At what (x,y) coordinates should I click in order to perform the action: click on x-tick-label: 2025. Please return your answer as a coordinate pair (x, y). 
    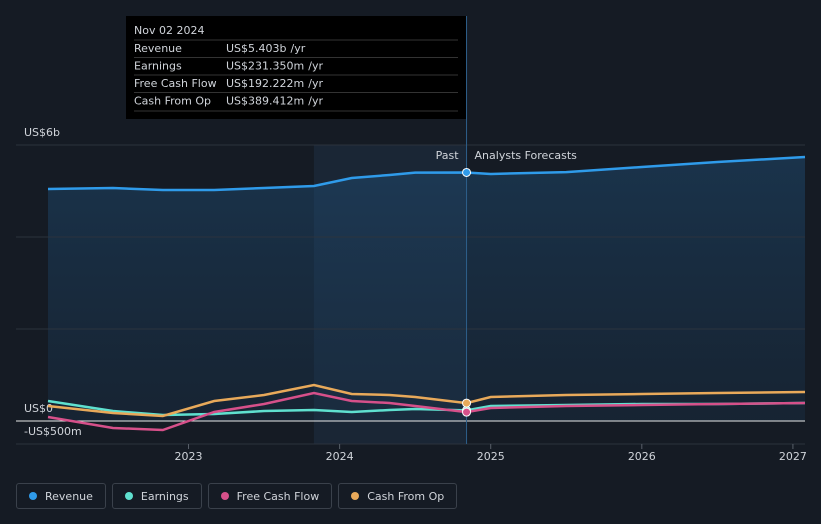
    Looking at the image, I should click on (491, 456).